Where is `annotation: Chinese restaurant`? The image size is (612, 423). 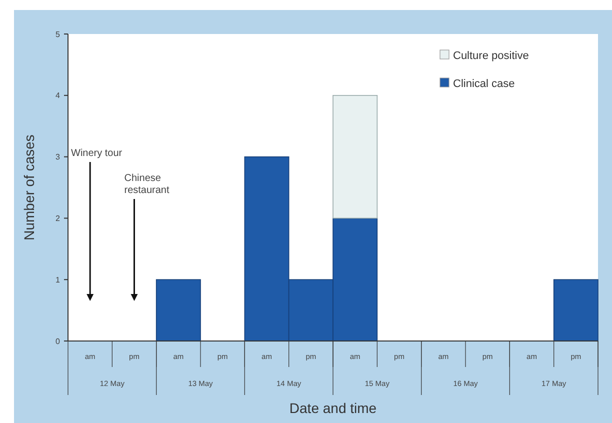 annotation: Chinese restaurant is located at coordinates (147, 184).